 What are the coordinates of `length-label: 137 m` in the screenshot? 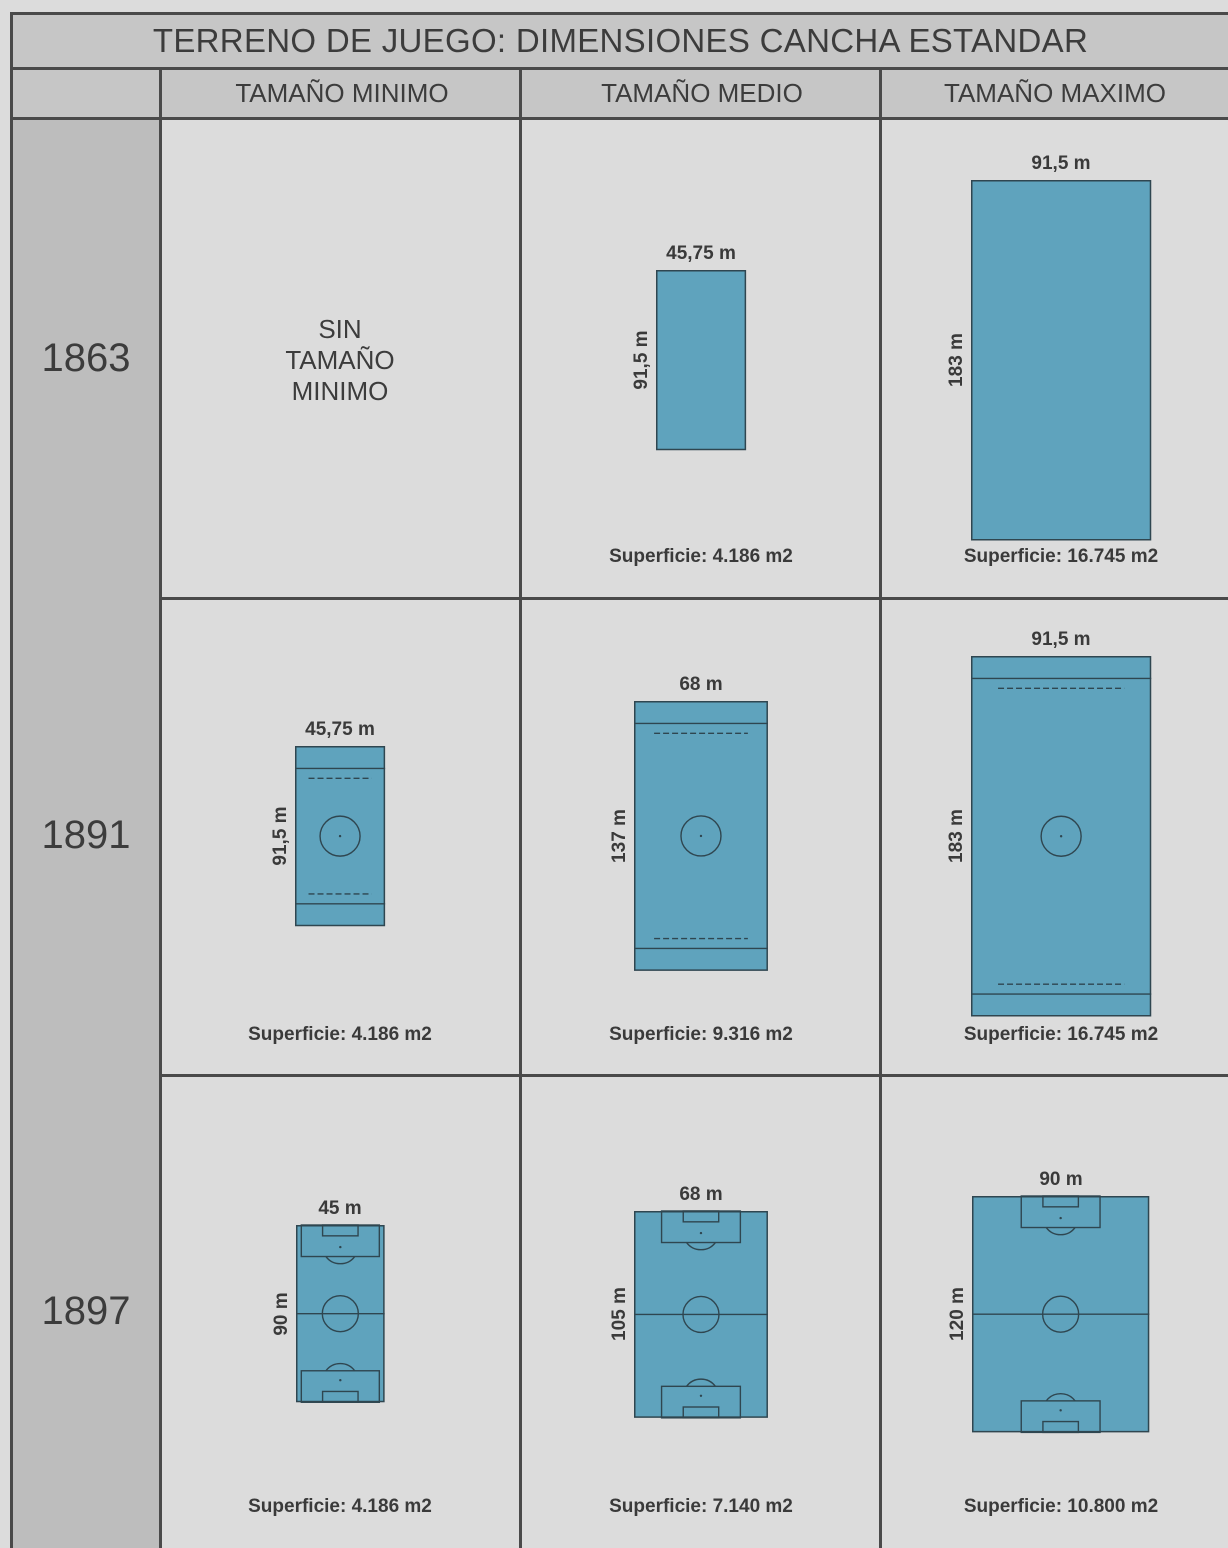 It's located at (620, 836).